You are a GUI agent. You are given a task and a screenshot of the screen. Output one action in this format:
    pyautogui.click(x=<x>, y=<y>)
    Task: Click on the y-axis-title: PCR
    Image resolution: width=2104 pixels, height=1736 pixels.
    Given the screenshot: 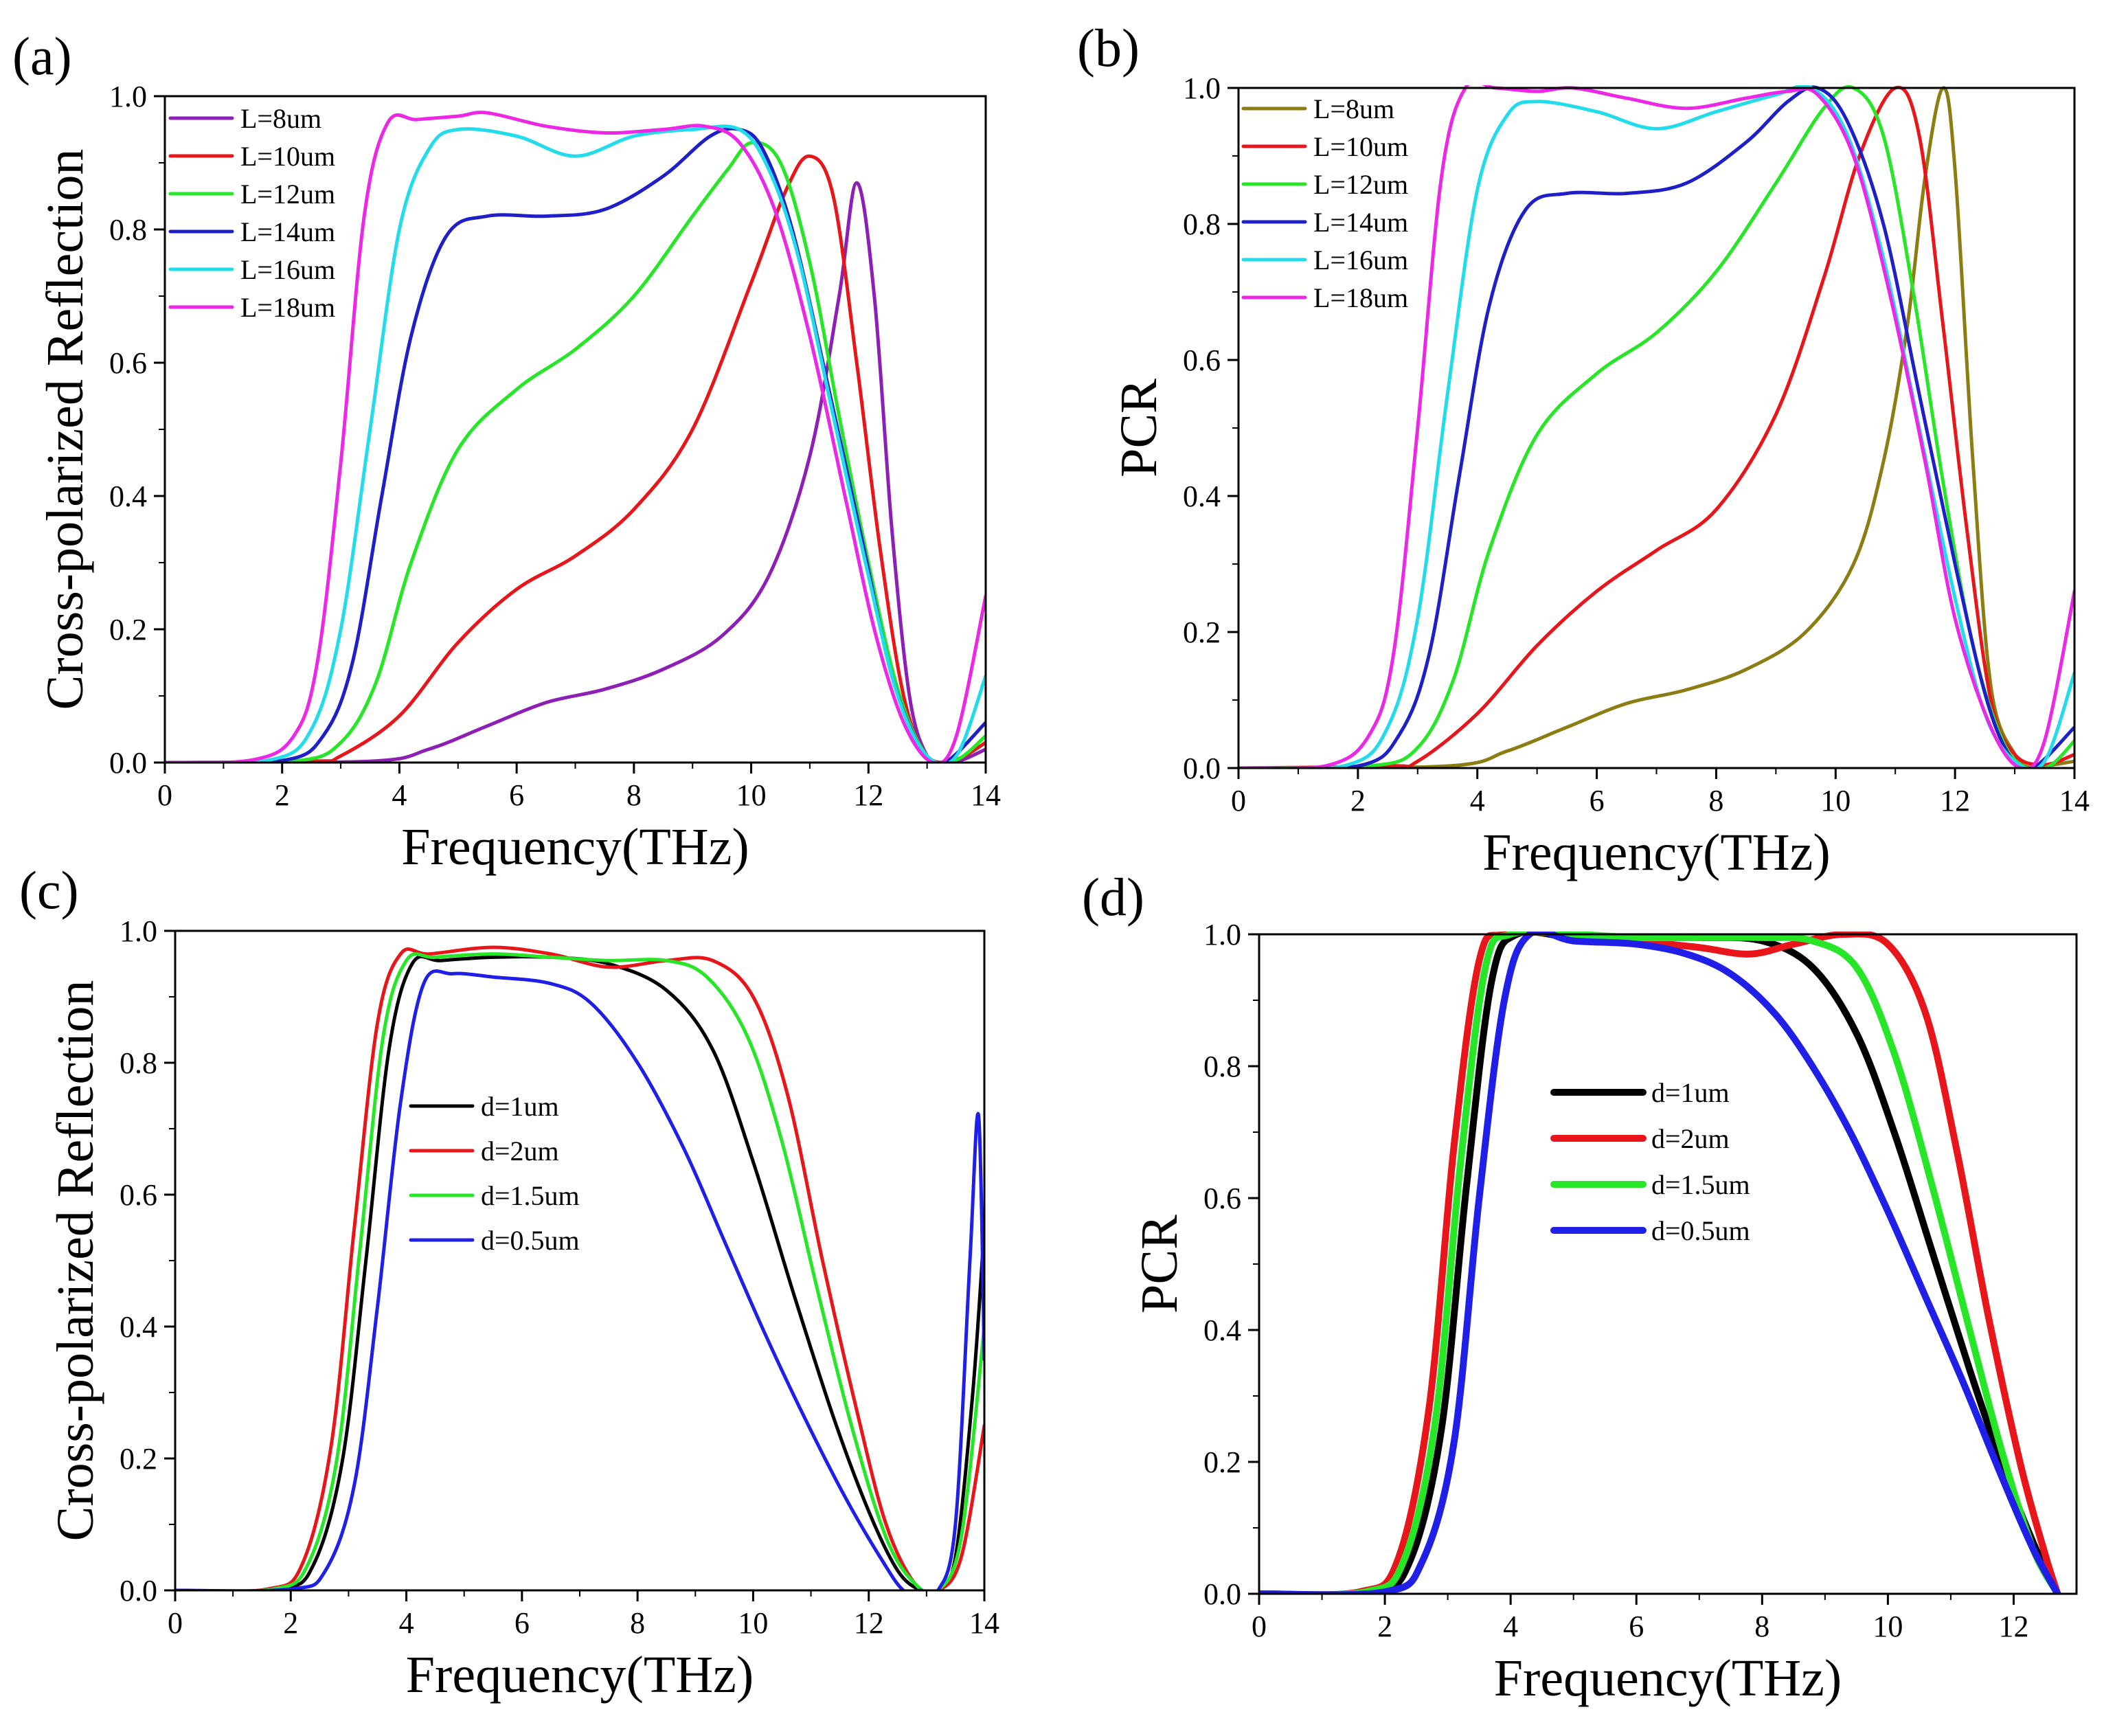 What is the action you would take?
    pyautogui.click(x=1159, y=1264)
    